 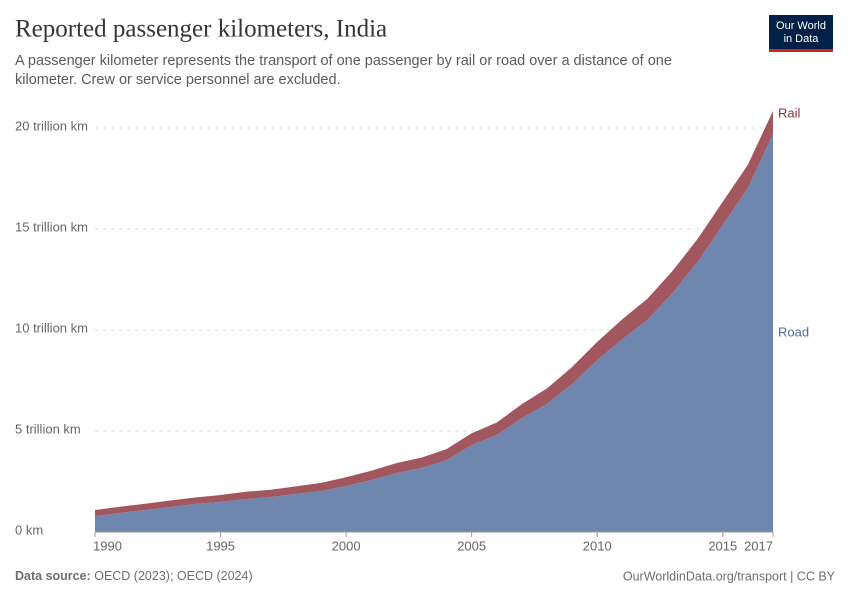 I want to click on x-tick-label: 2010, so click(x=597, y=545).